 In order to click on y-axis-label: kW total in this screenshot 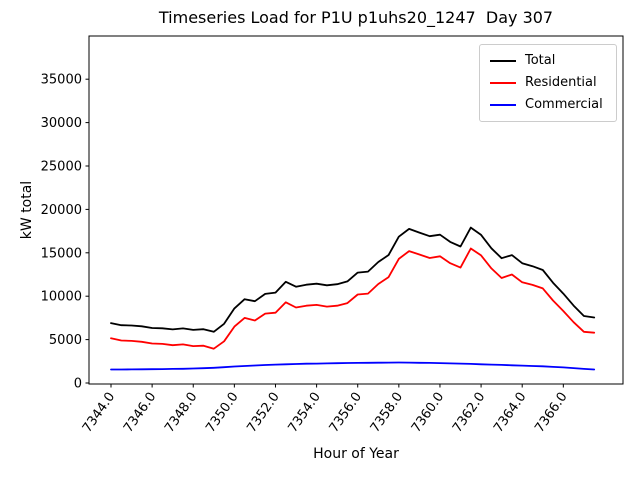, I will do `click(27, 210)`.